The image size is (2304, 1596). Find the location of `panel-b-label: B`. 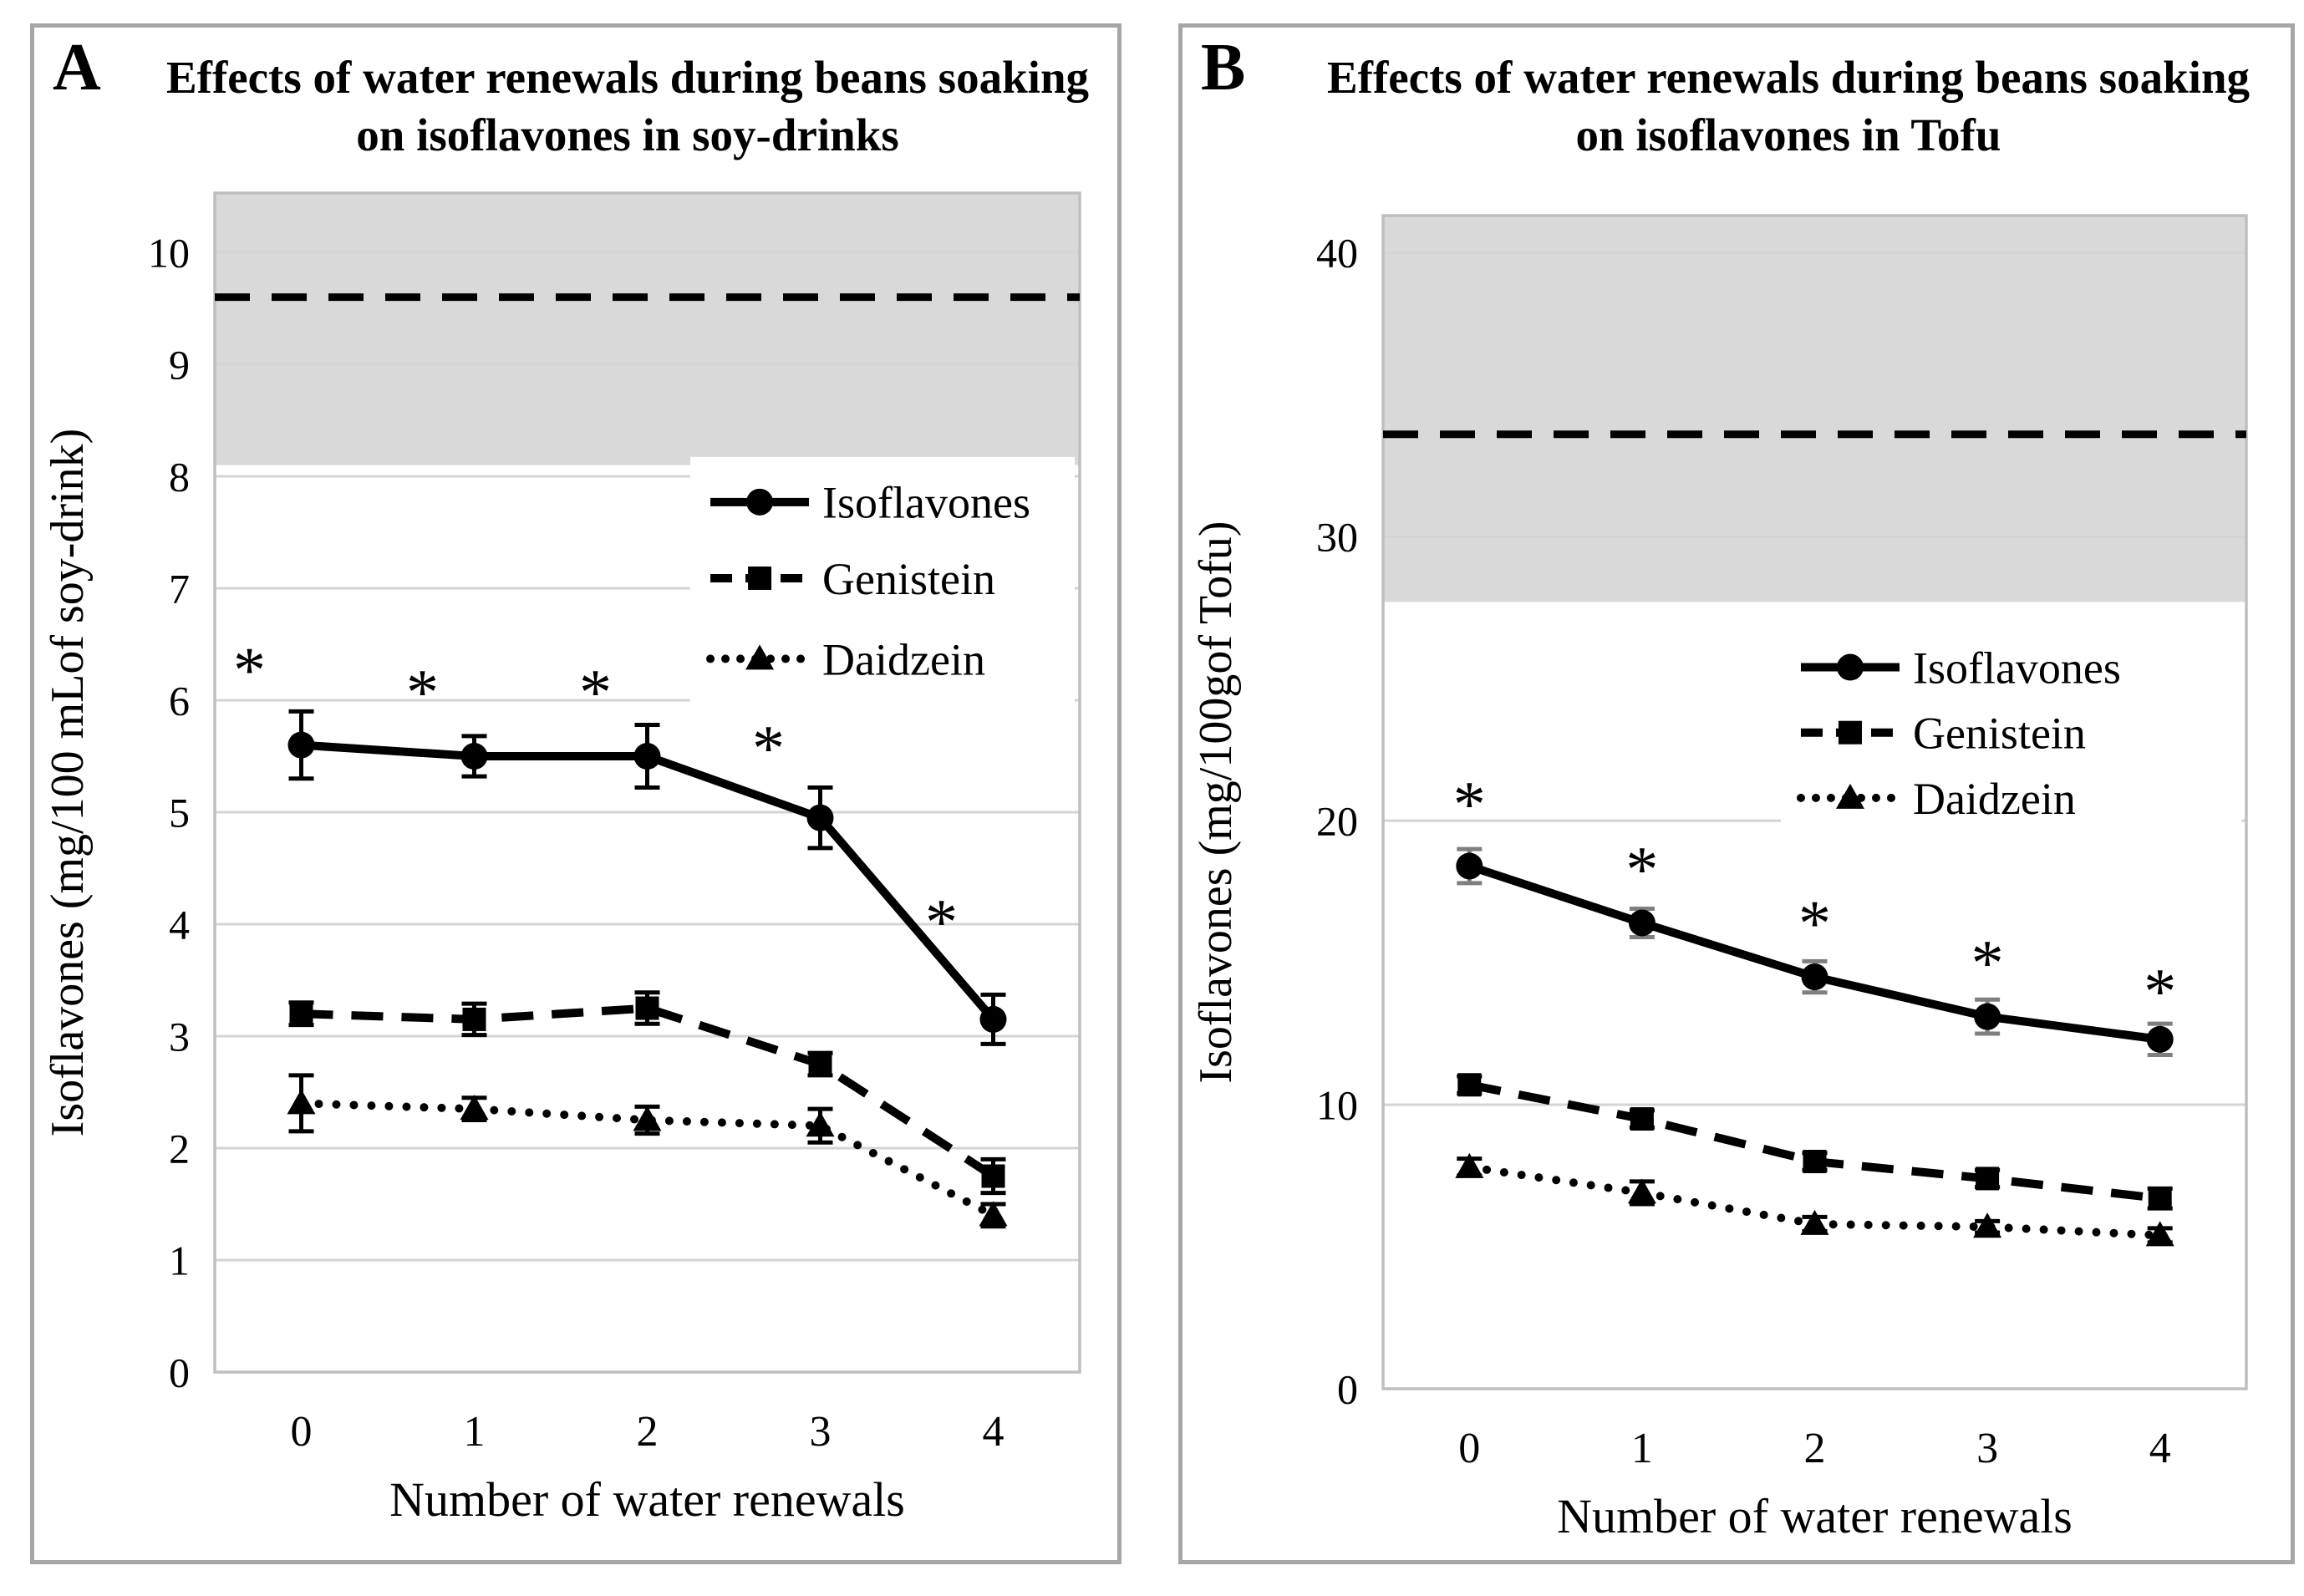

panel-b-label: B is located at coordinates (1223, 67).